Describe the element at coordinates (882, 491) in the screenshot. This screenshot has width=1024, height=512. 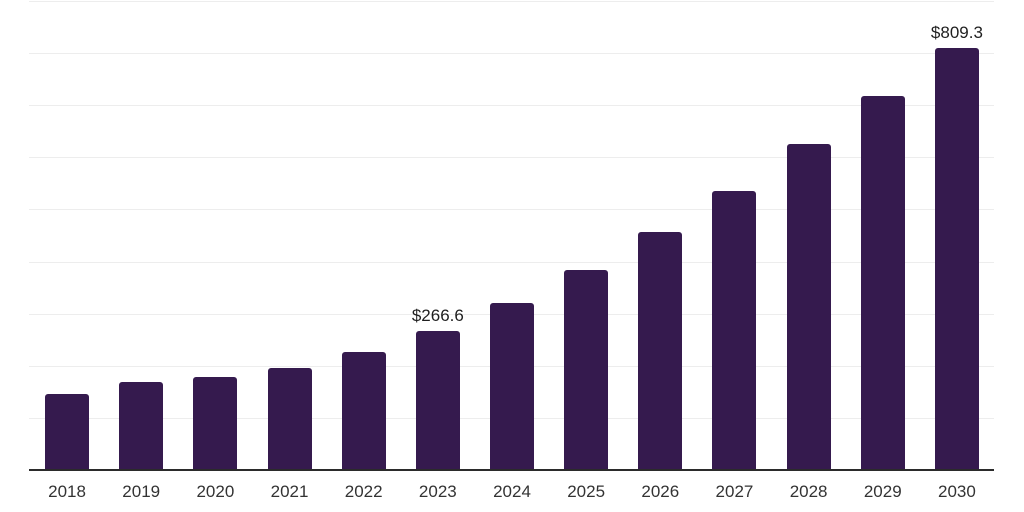
I see `x-tick-label-2029: 2029` at that location.